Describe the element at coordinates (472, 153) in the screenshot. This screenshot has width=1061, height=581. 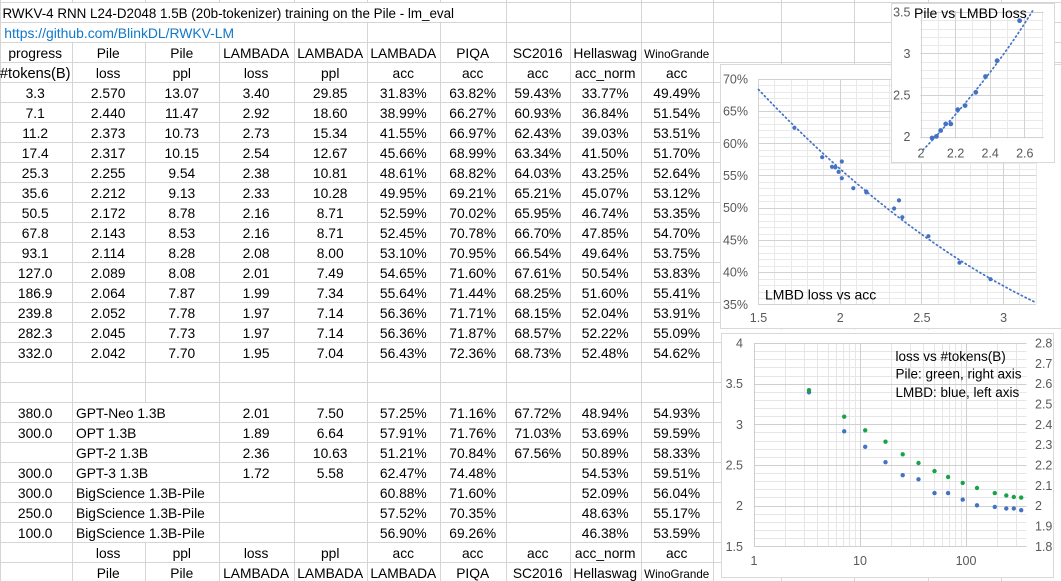
I see `svg-text: 68.99%` at that location.